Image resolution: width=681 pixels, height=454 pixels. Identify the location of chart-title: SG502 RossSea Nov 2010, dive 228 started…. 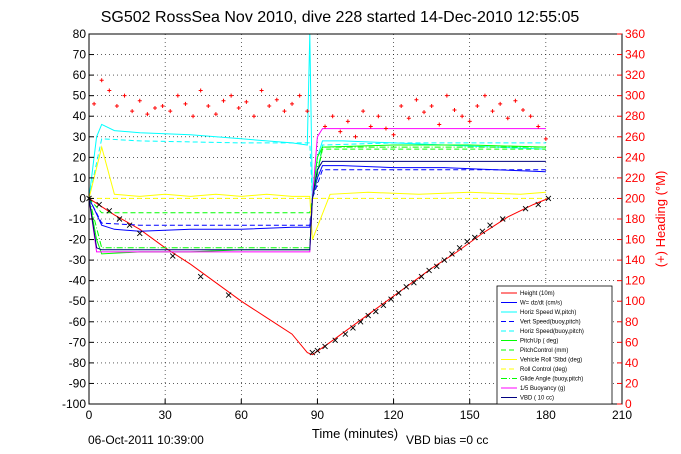
(340, 17).